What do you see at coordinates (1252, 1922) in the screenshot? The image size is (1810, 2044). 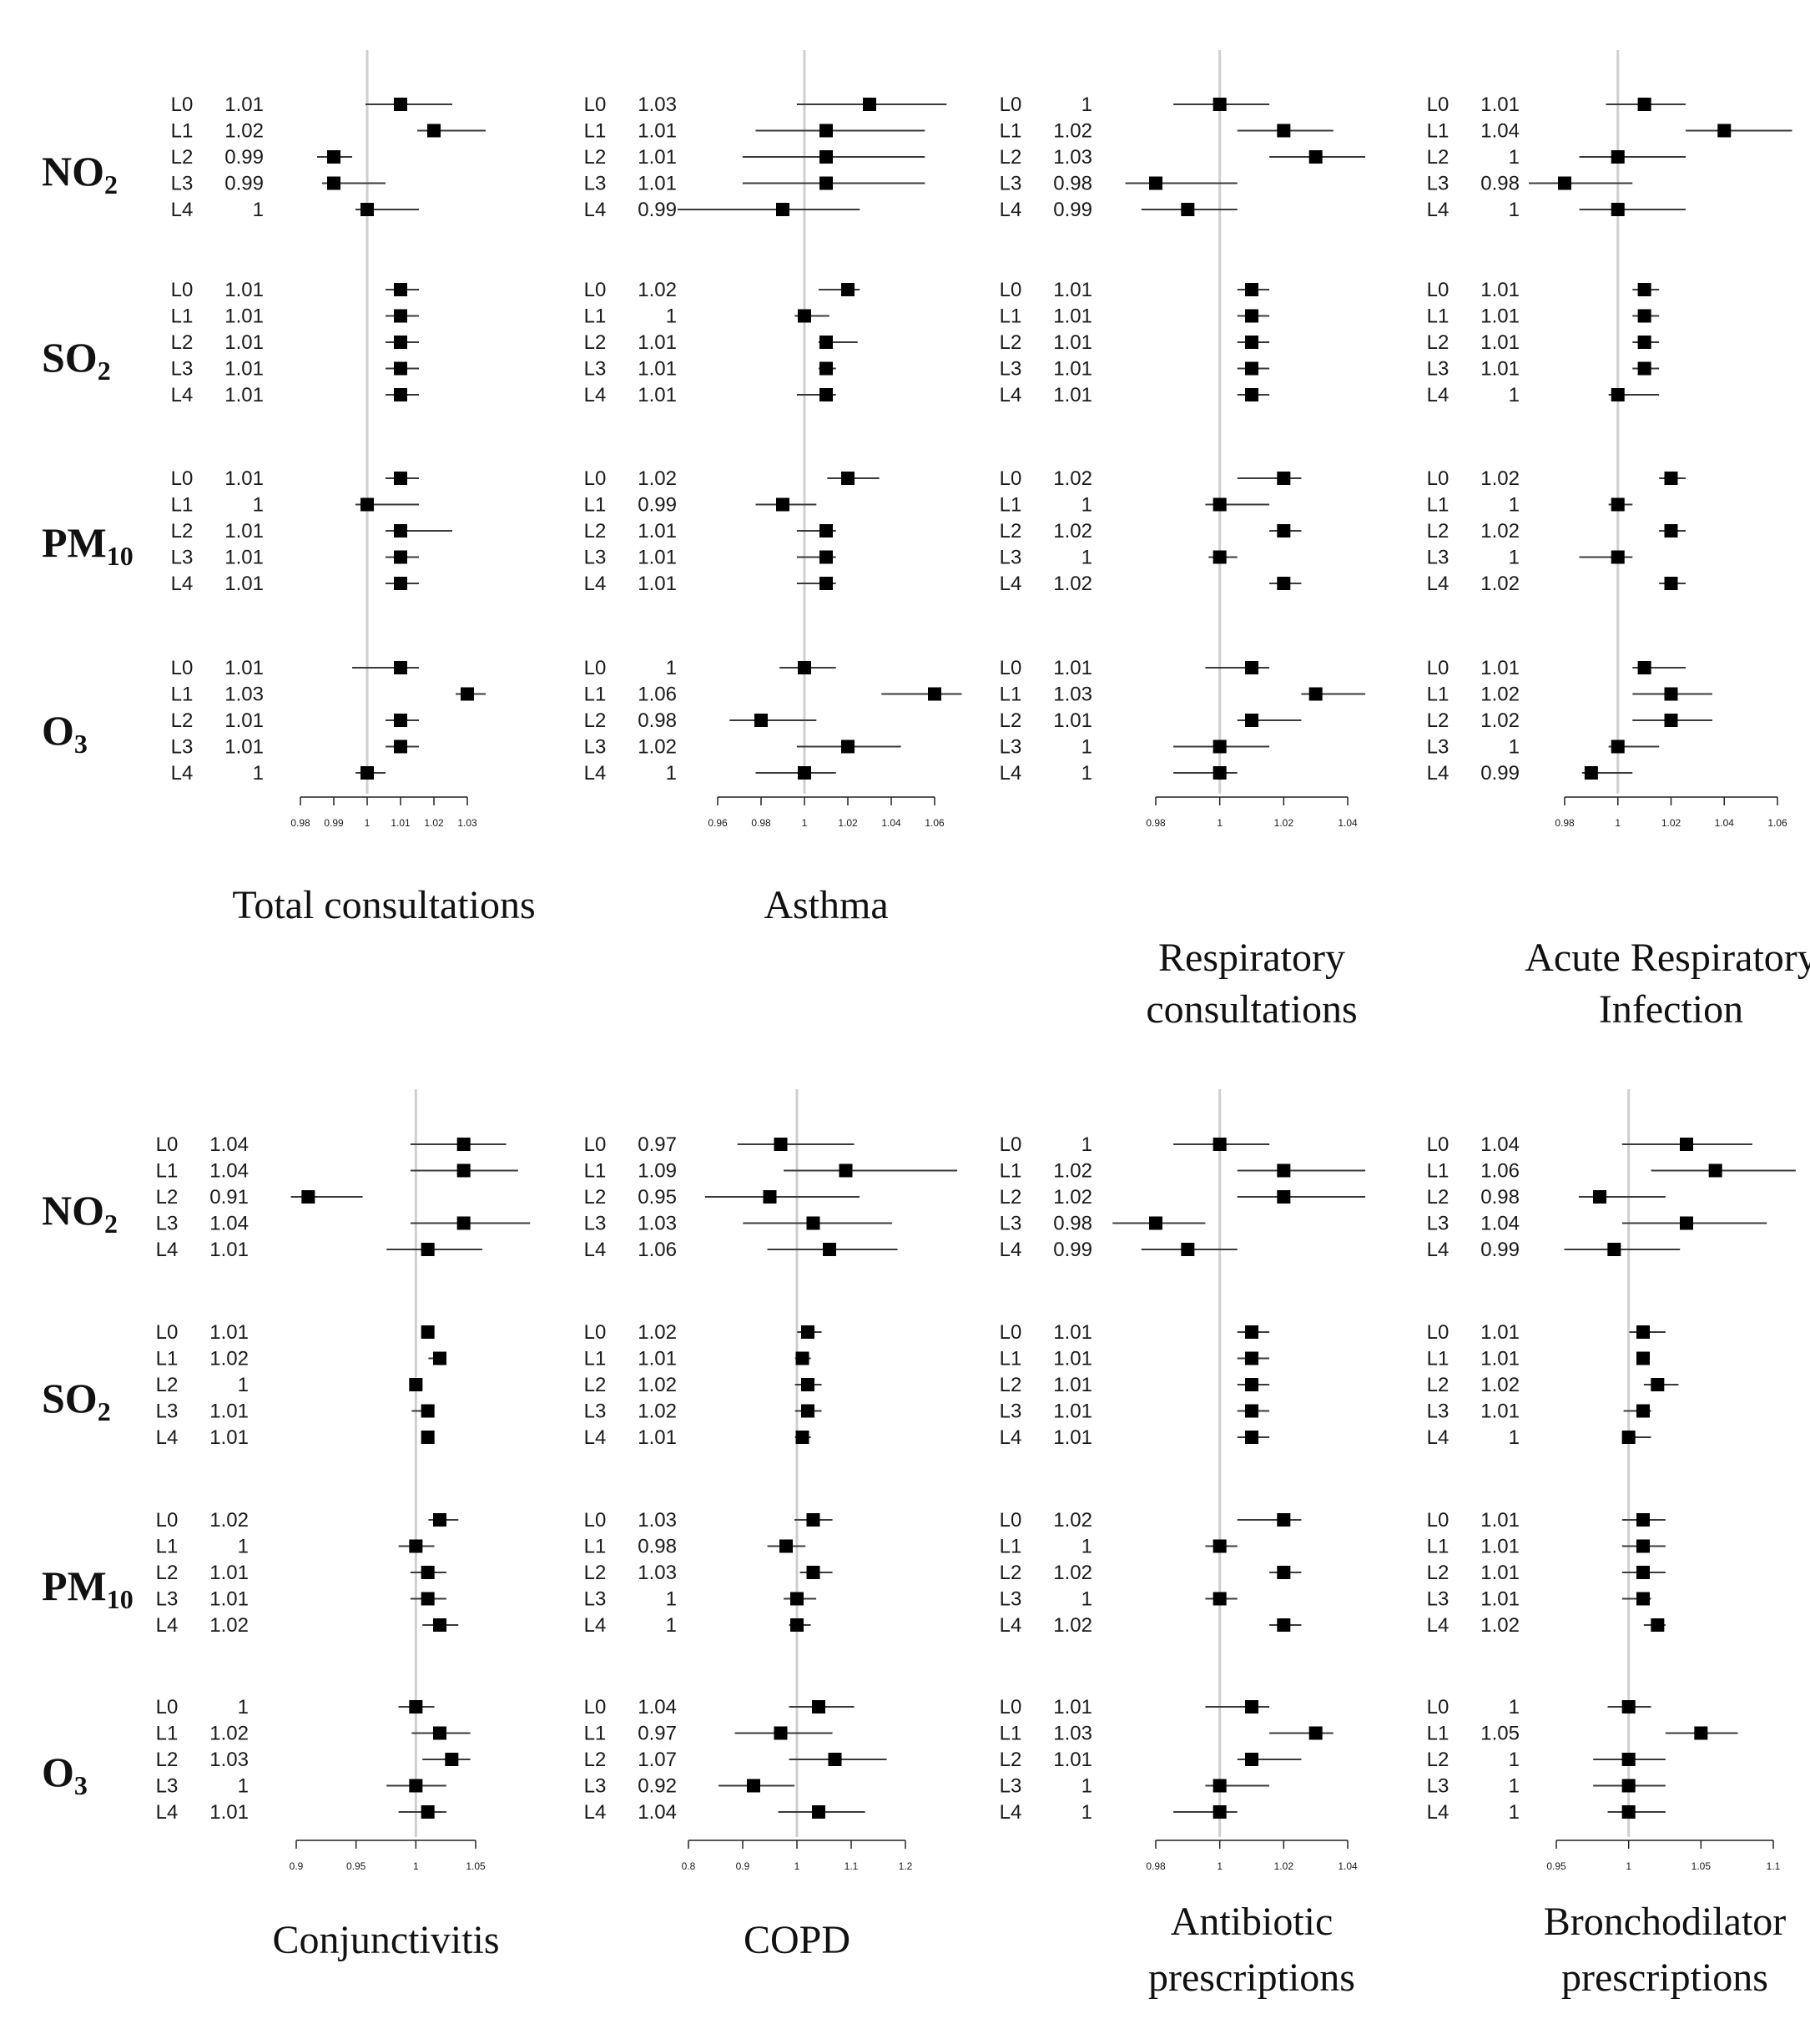 I see `panel-title-line: Antibiotic` at bounding box center [1252, 1922].